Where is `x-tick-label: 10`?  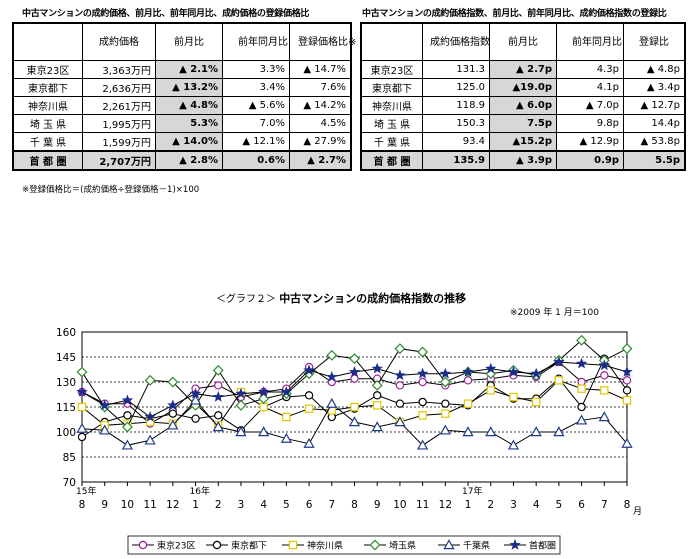
x-tick-label: 10 is located at coordinates (127, 505).